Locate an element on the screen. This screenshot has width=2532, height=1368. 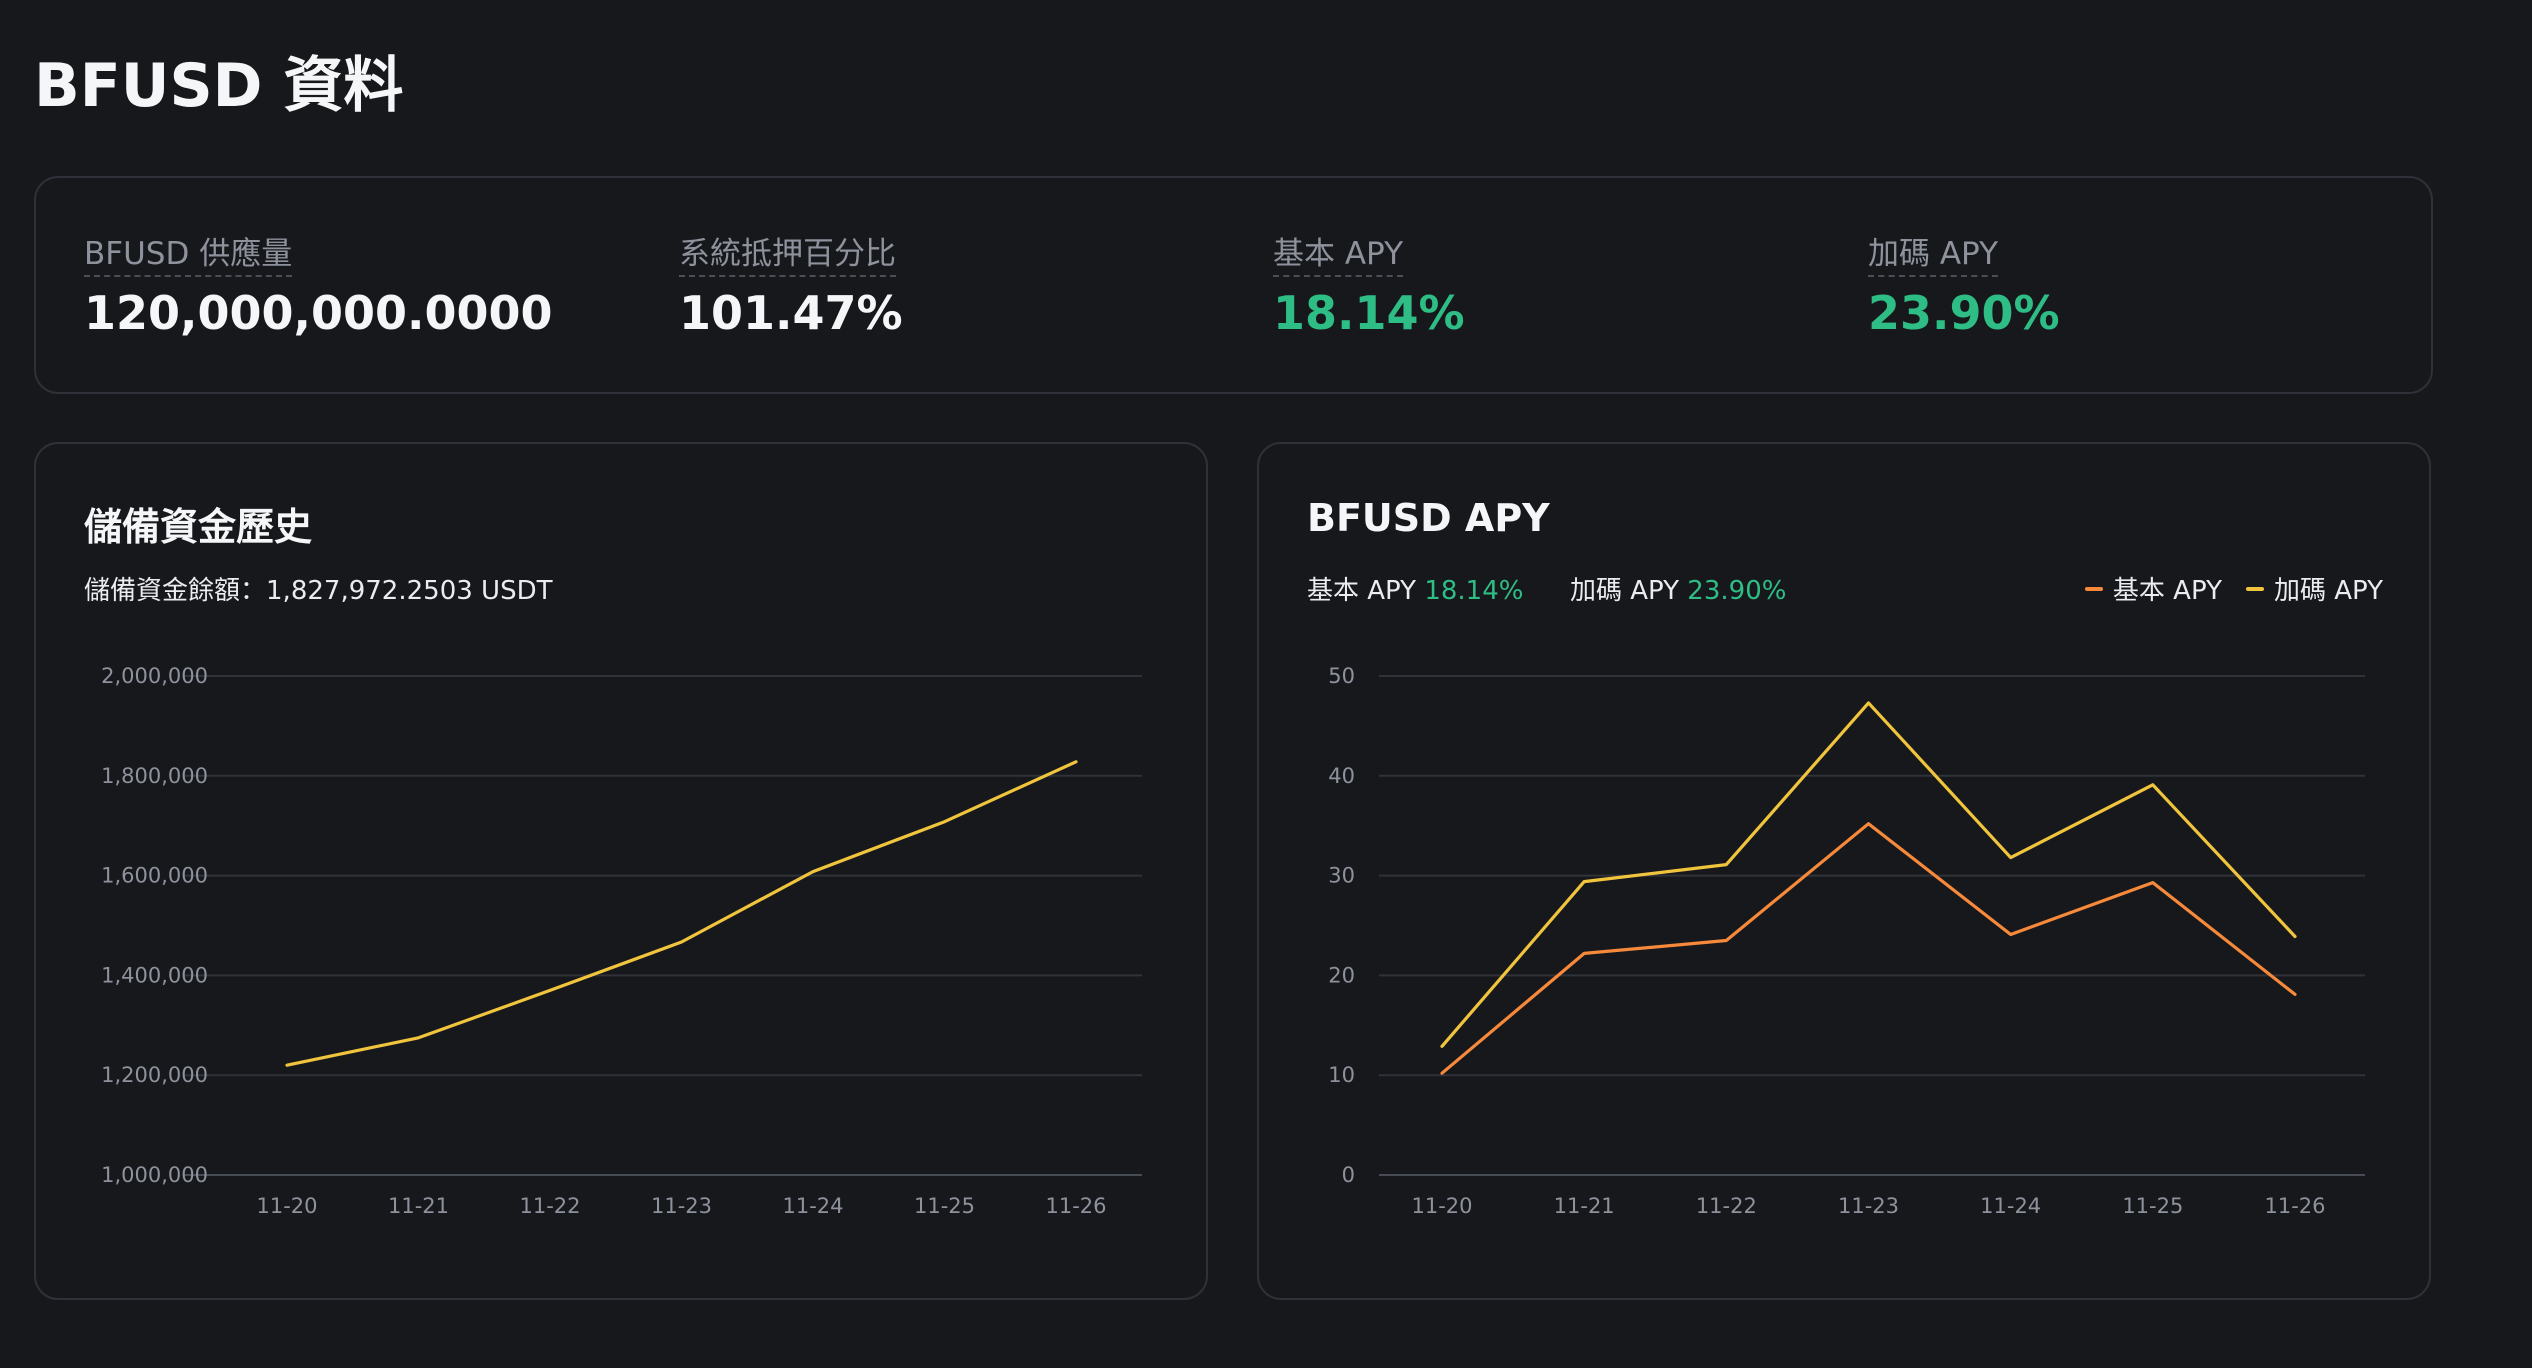
apy-x-tick-label: 11-25 is located at coordinates (2152, 1206).